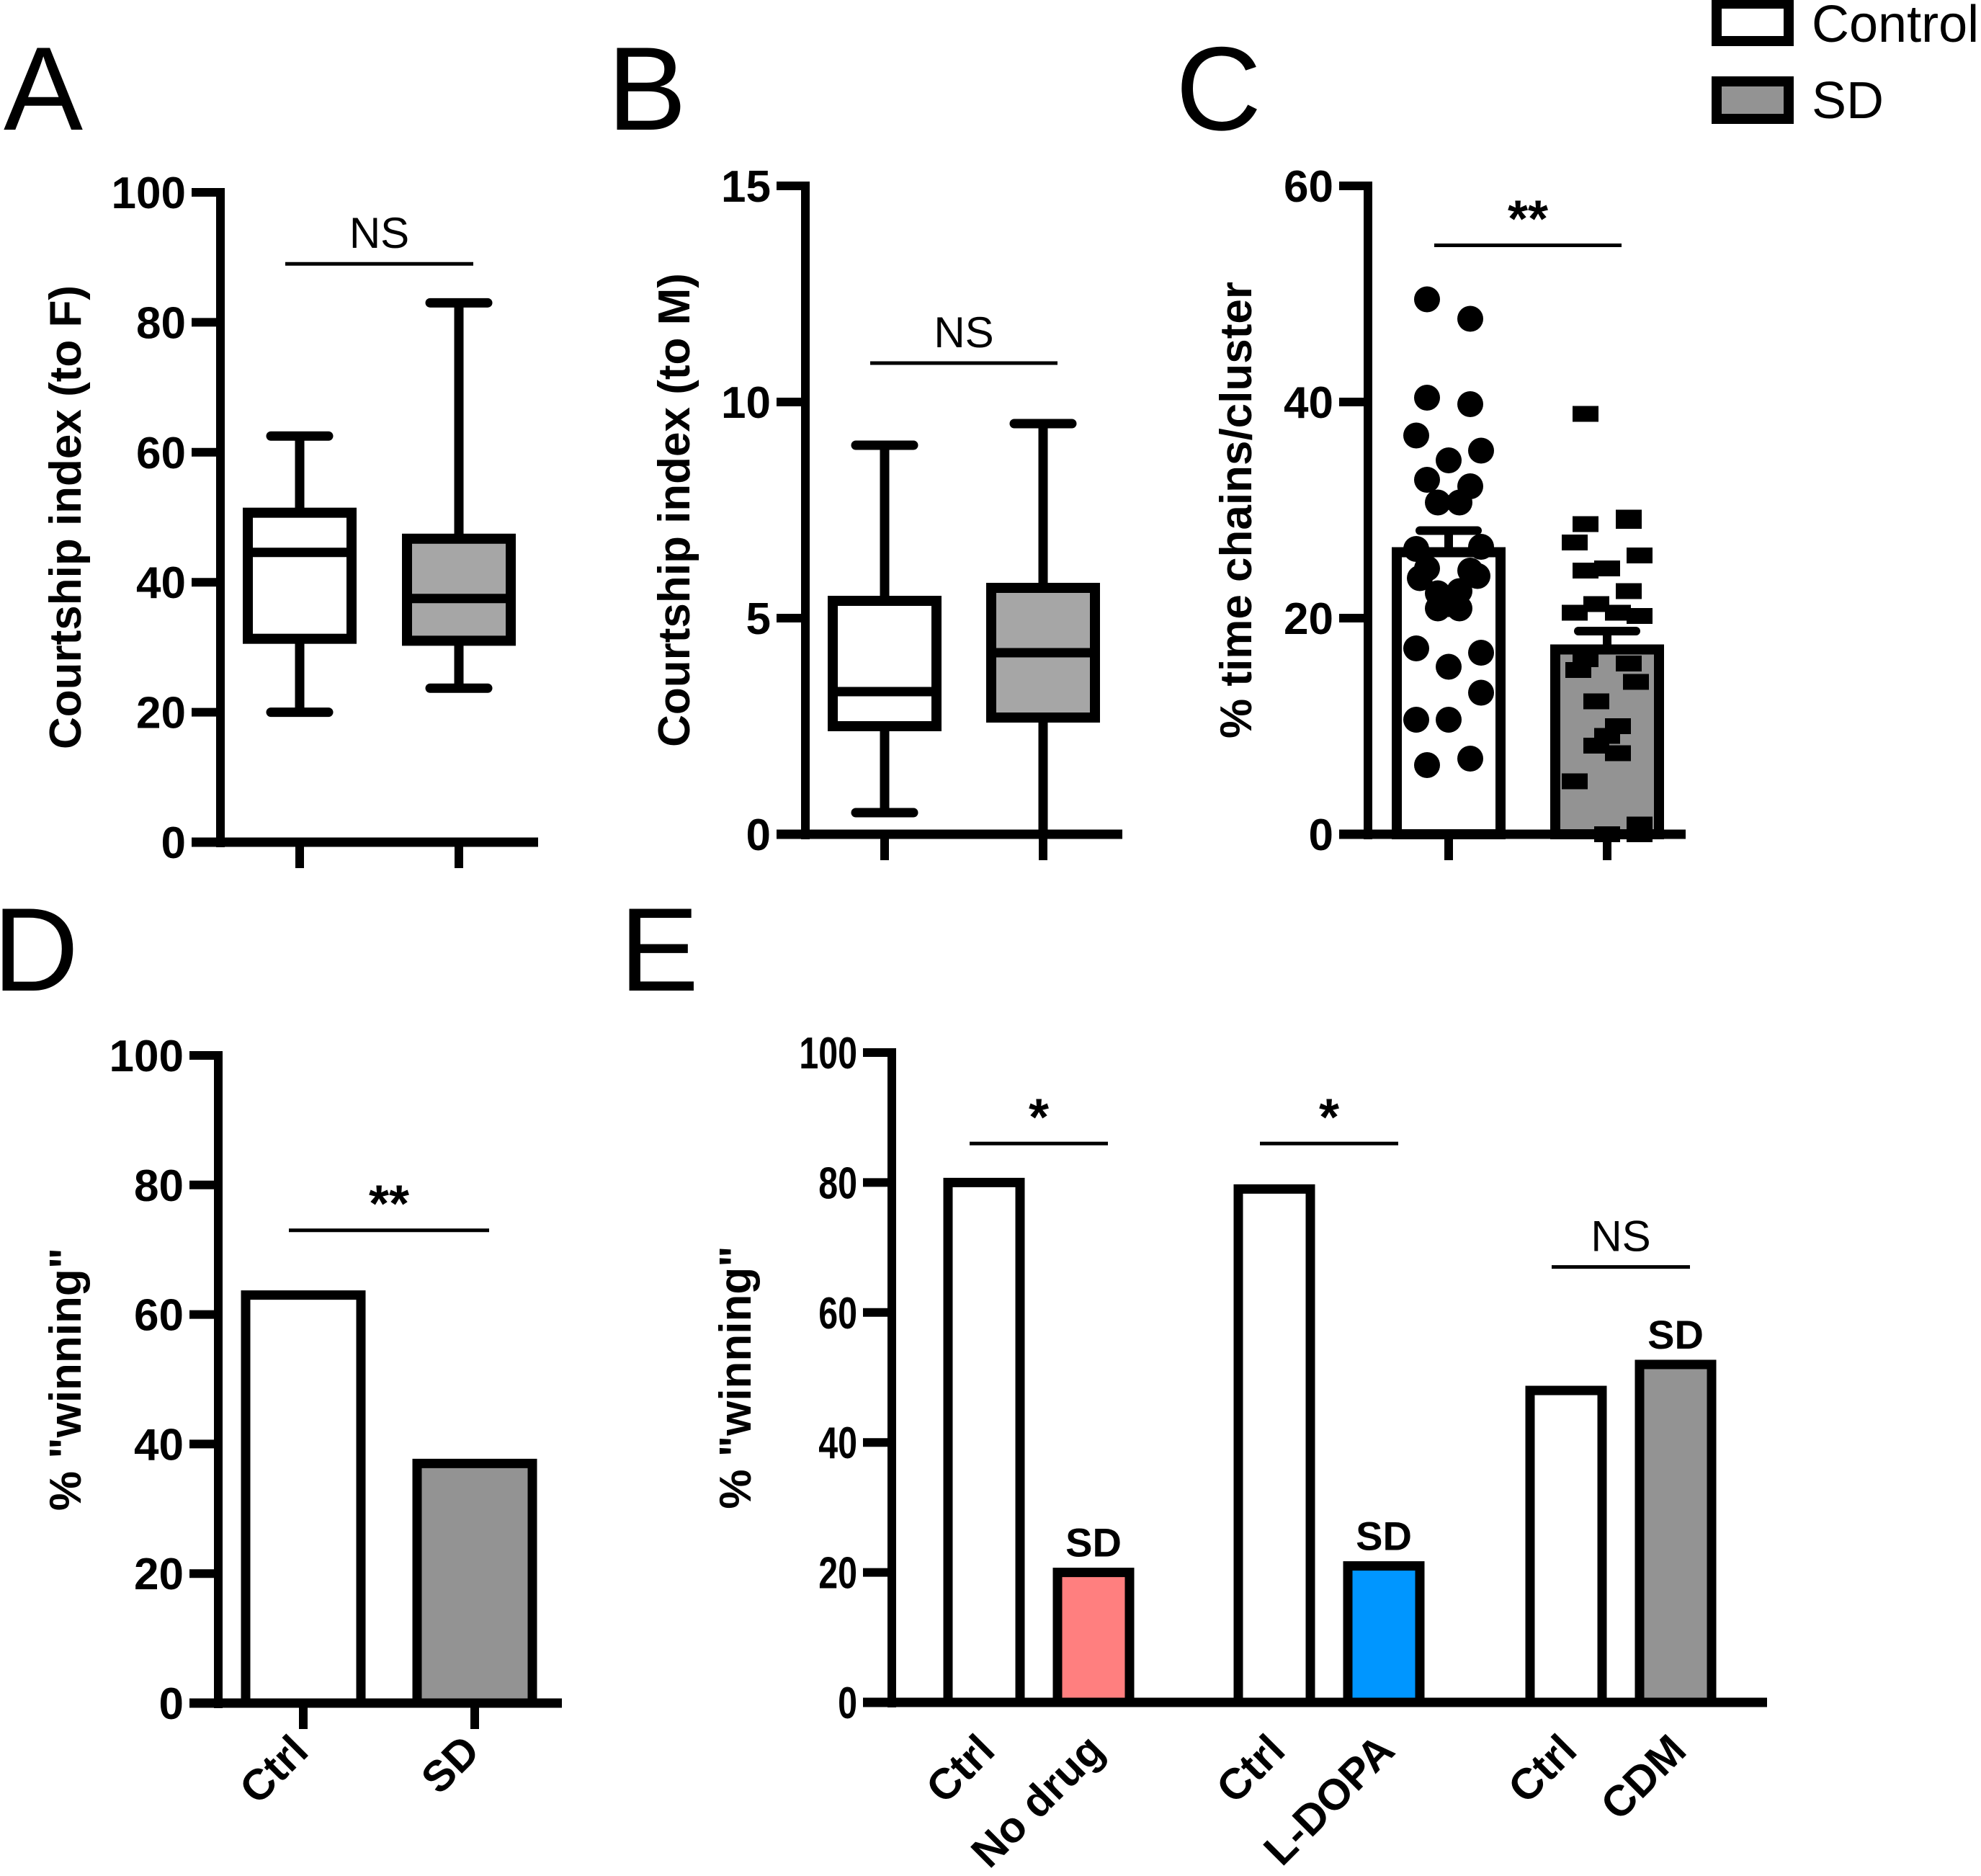 Image resolution: width=1981 pixels, height=1876 pixels. What do you see at coordinates (271, 445) in the screenshot?
I see `panel-a: A 0 20 40 60 80 100 Courtship index (to F) NS` at bounding box center [271, 445].